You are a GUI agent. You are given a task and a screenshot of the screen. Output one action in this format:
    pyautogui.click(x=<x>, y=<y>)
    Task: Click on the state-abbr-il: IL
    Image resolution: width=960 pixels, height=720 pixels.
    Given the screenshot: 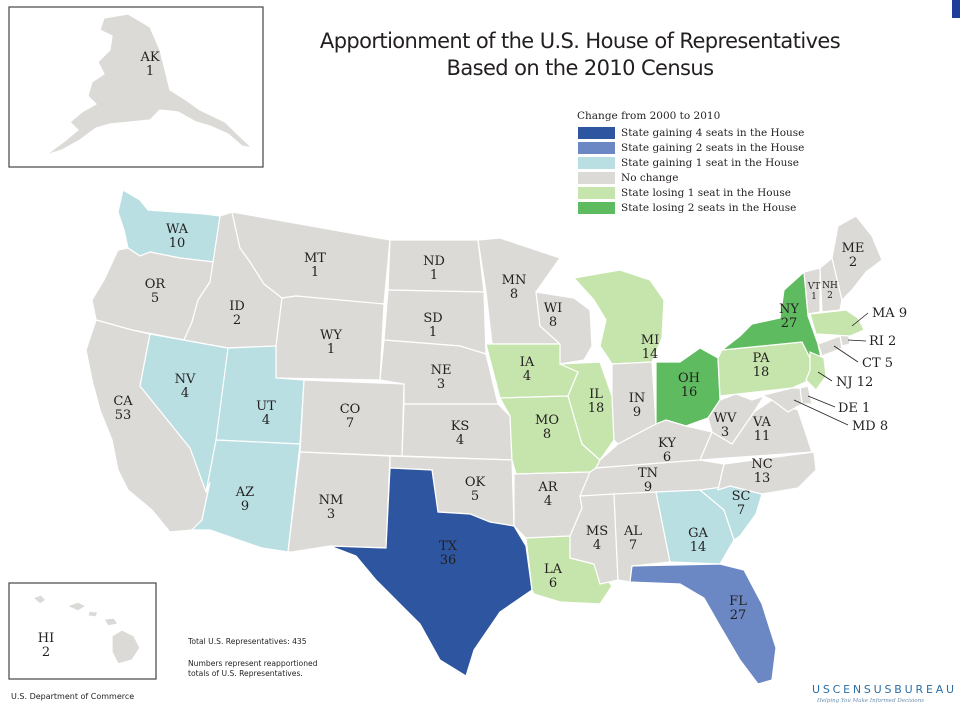 What is the action you would take?
    pyautogui.click(x=596, y=394)
    